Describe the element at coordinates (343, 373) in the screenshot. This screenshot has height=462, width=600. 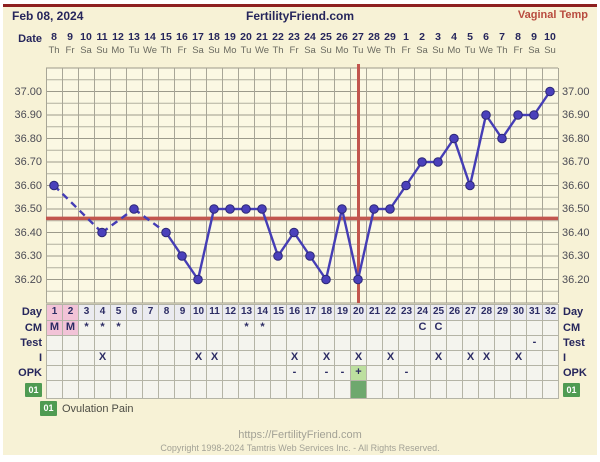
I see `opk-cell-day-19: -` at that location.